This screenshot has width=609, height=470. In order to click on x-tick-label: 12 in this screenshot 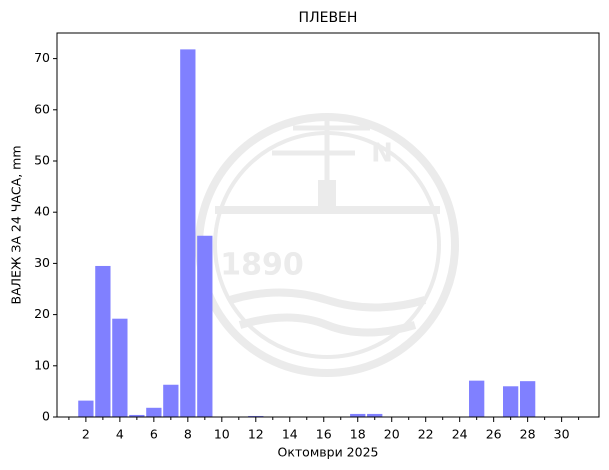, I will do `click(256, 434)`.